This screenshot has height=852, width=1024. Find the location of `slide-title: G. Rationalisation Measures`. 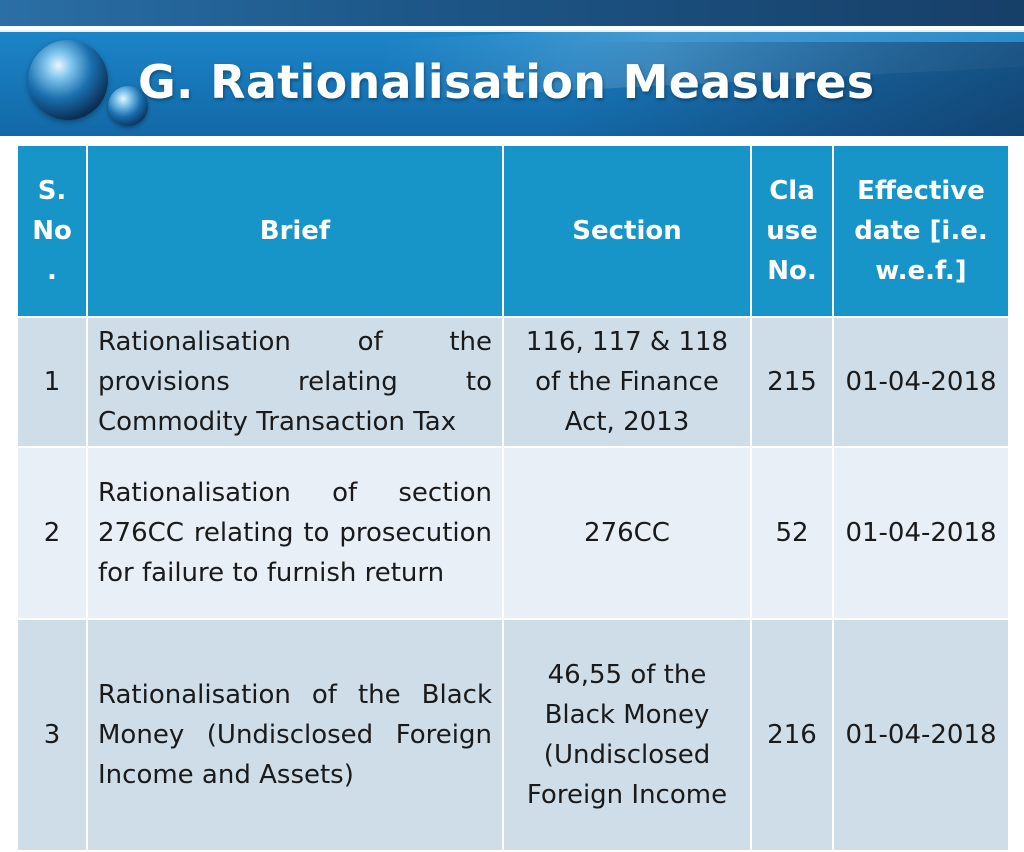

slide-title: G. Rationalisation Measures is located at coordinates (506, 82).